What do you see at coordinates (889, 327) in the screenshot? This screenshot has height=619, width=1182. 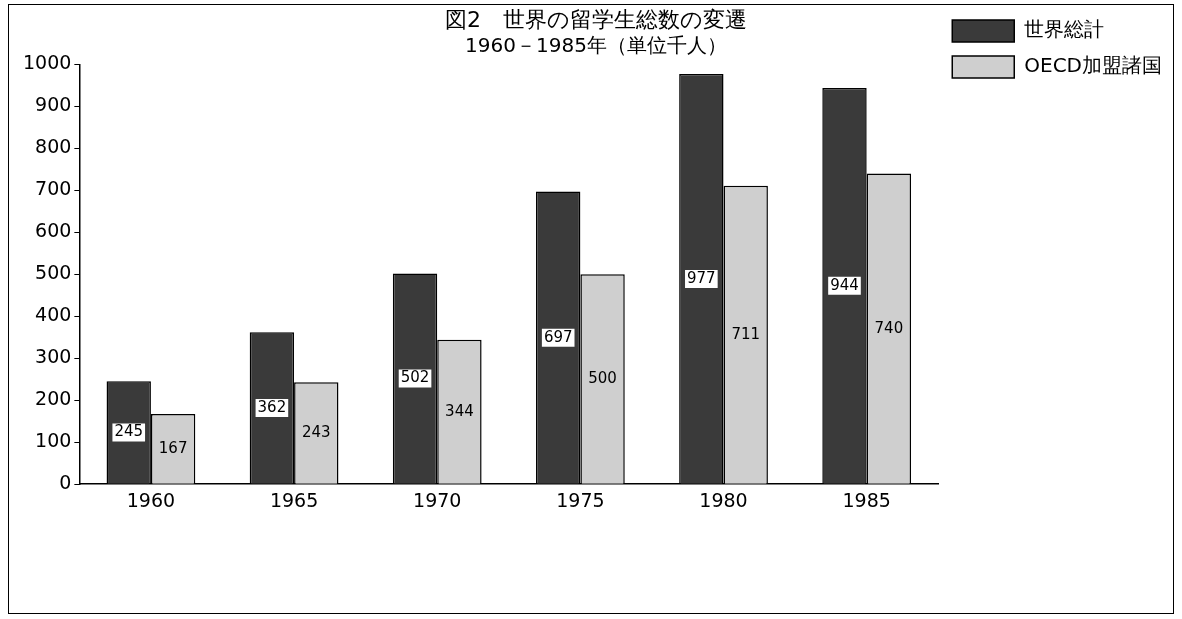 I see `data-label: 740` at bounding box center [889, 327].